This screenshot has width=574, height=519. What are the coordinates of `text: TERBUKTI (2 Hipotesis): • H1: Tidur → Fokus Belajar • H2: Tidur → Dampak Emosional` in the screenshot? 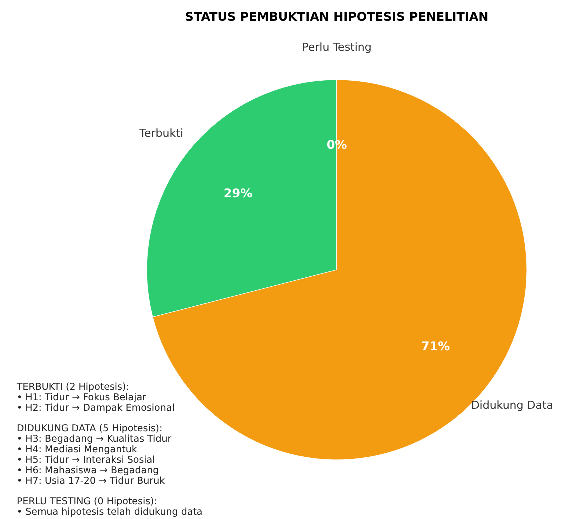 It's located at (95, 398).